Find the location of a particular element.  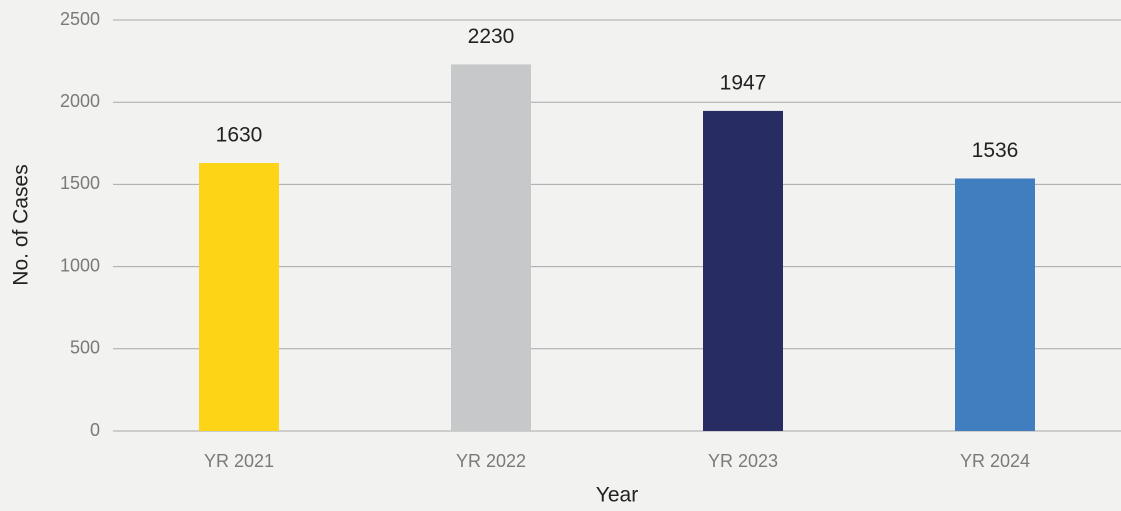

y-tick-label: 500 is located at coordinates (85, 348).